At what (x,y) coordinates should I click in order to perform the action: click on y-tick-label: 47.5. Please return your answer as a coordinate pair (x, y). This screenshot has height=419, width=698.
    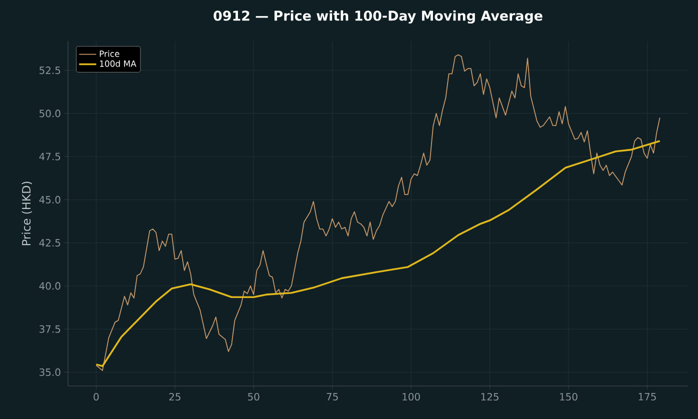
    Looking at the image, I should click on (49, 156).